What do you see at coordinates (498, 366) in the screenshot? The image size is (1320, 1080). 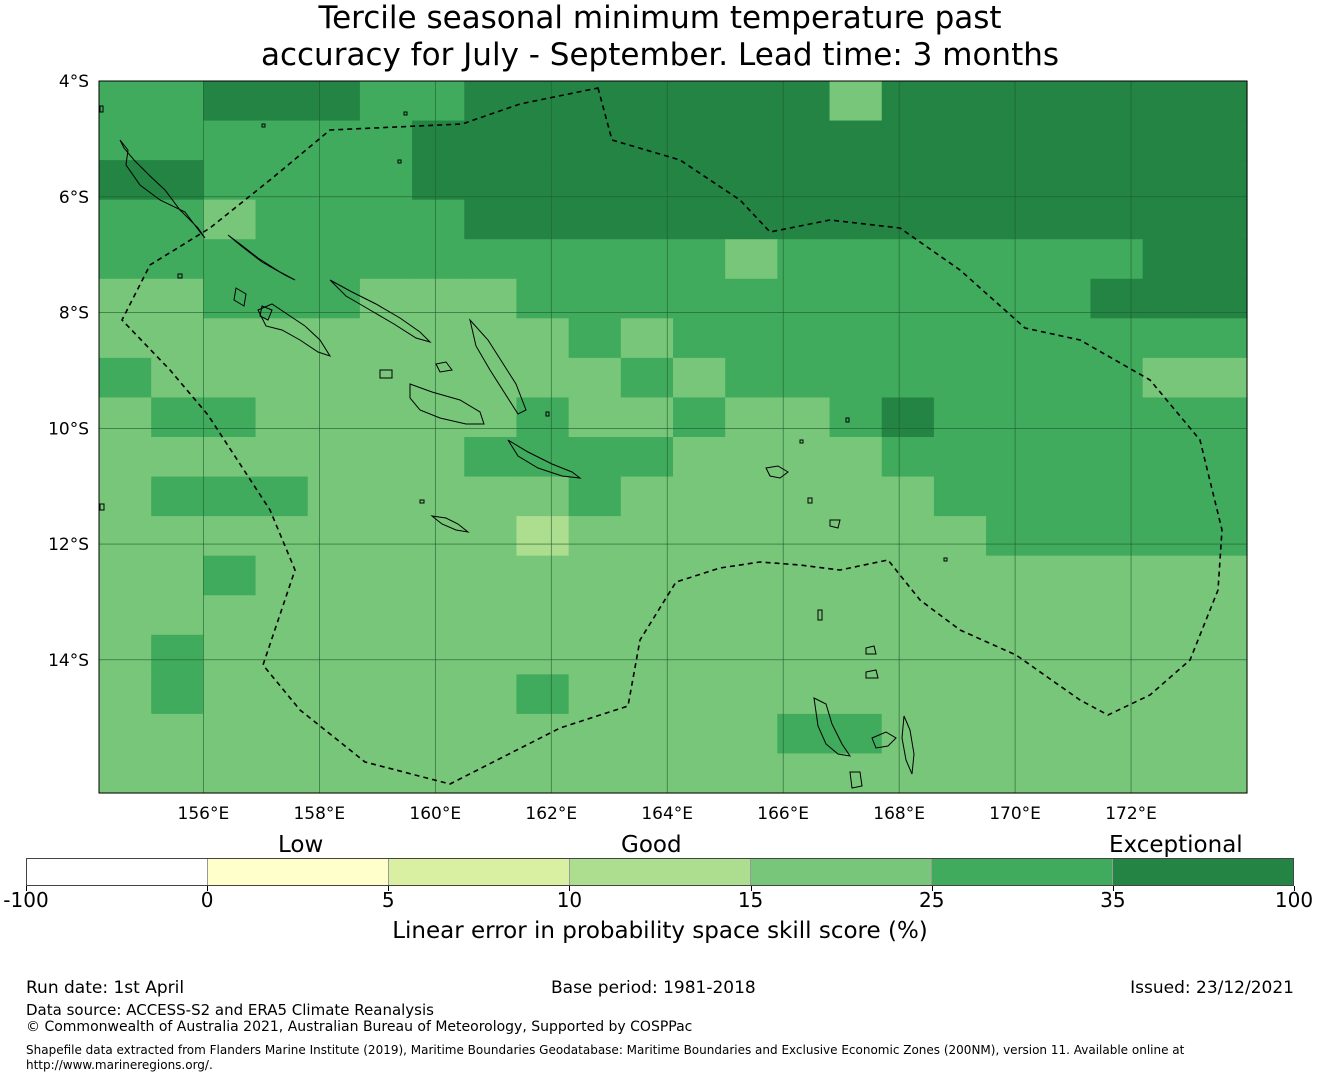 I see `coastline-malaita` at bounding box center [498, 366].